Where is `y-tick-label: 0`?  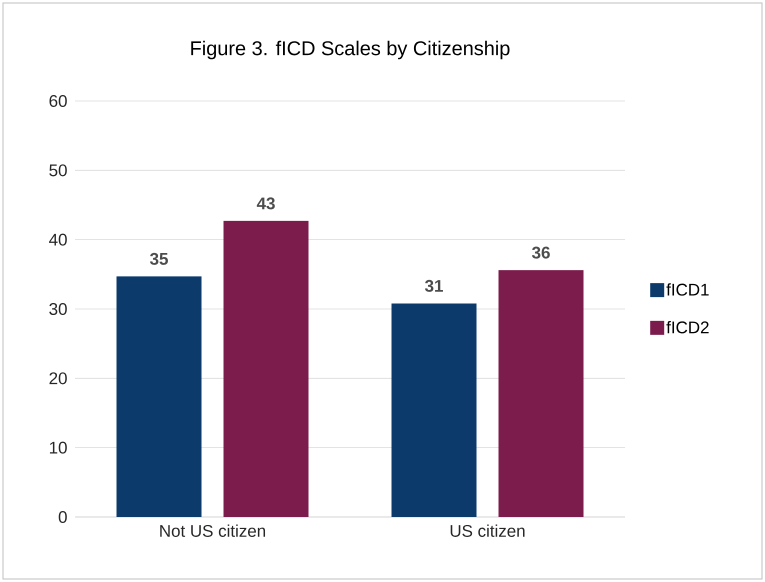
y-tick-label: 0 is located at coordinates (62, 516).